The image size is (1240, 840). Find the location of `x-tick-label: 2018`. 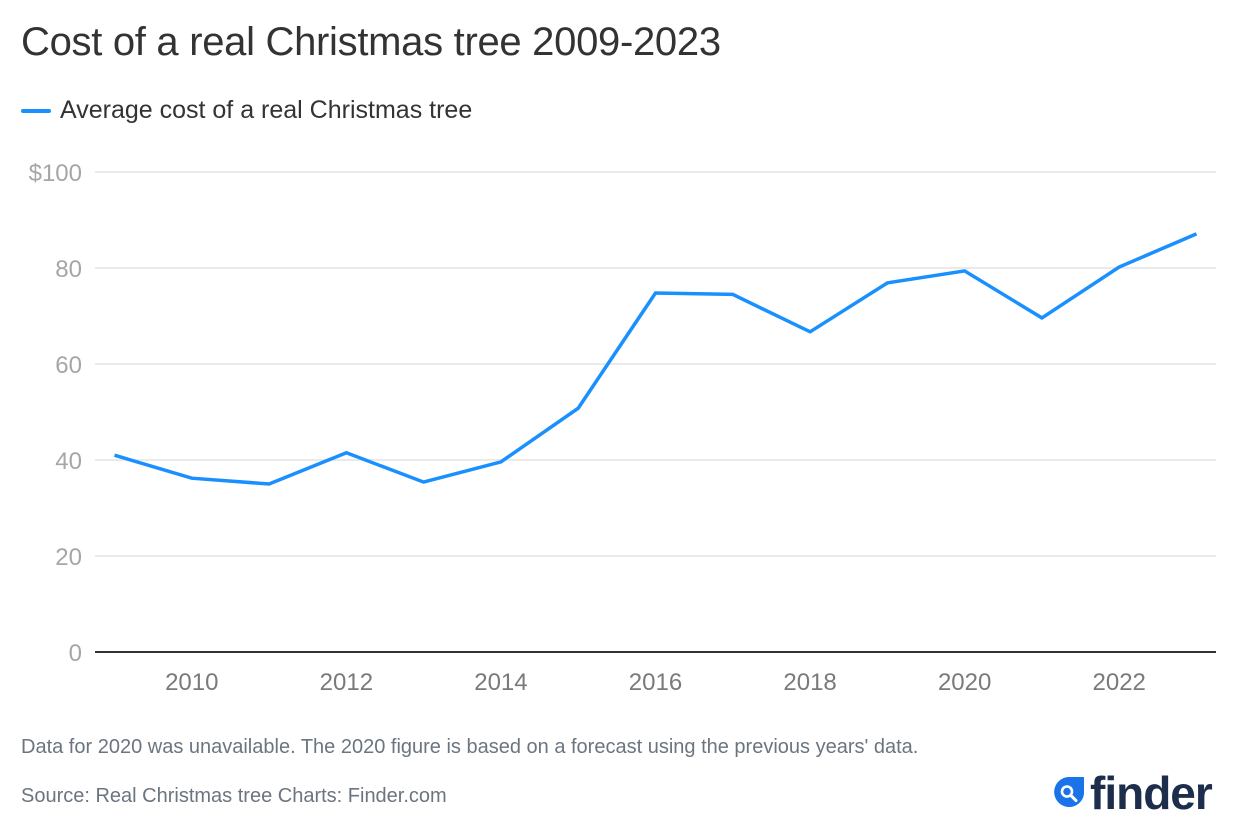

x-tick-label: 2018 is located at coordinates (809, 682).